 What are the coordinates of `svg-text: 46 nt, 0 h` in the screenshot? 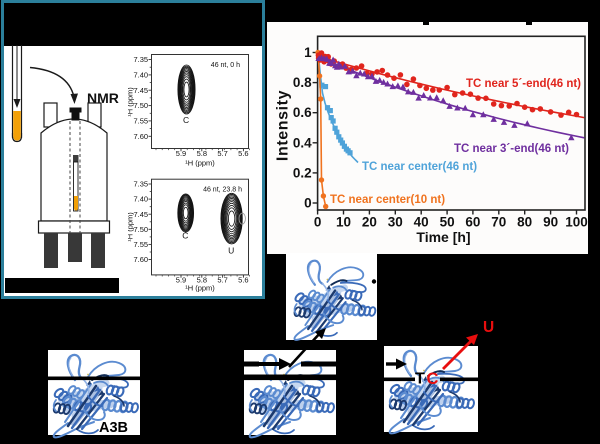 It's located at (225, 65).